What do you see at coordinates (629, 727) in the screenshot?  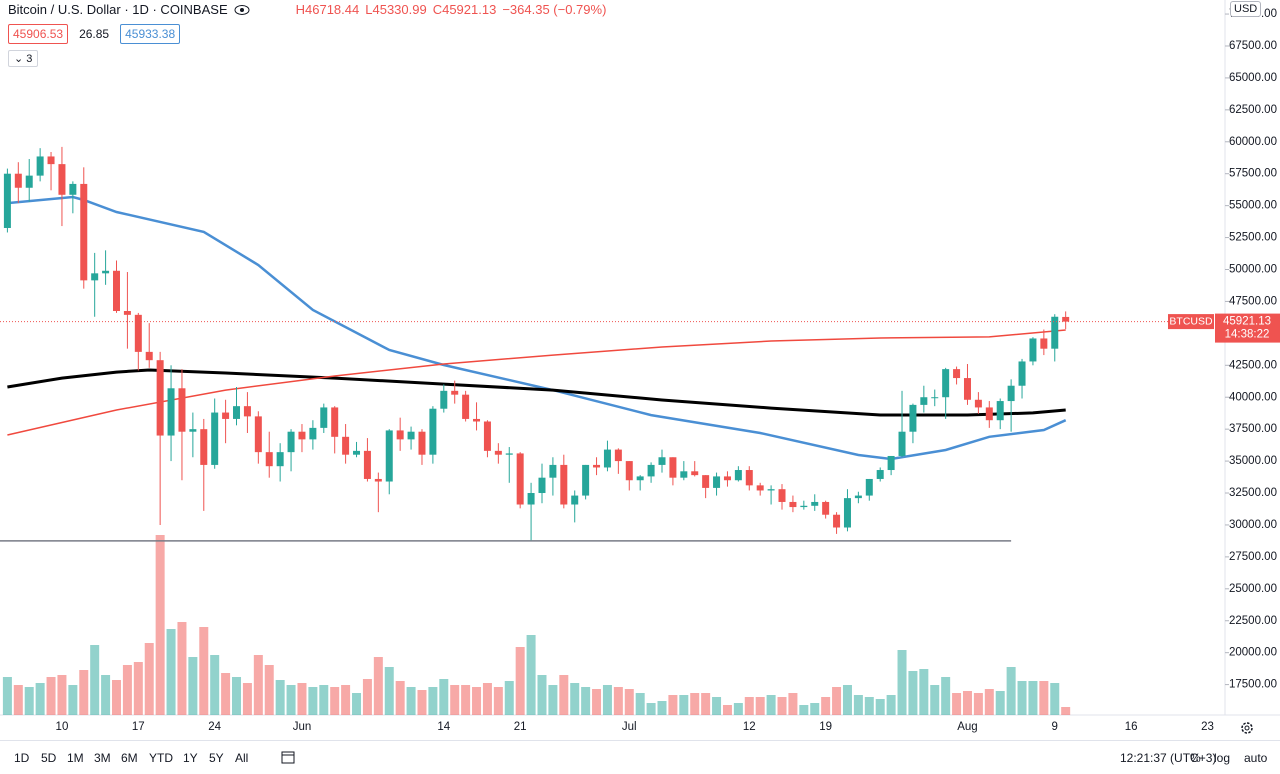 I see `x-tick-label: Jul` at bounding box center [629, 727].